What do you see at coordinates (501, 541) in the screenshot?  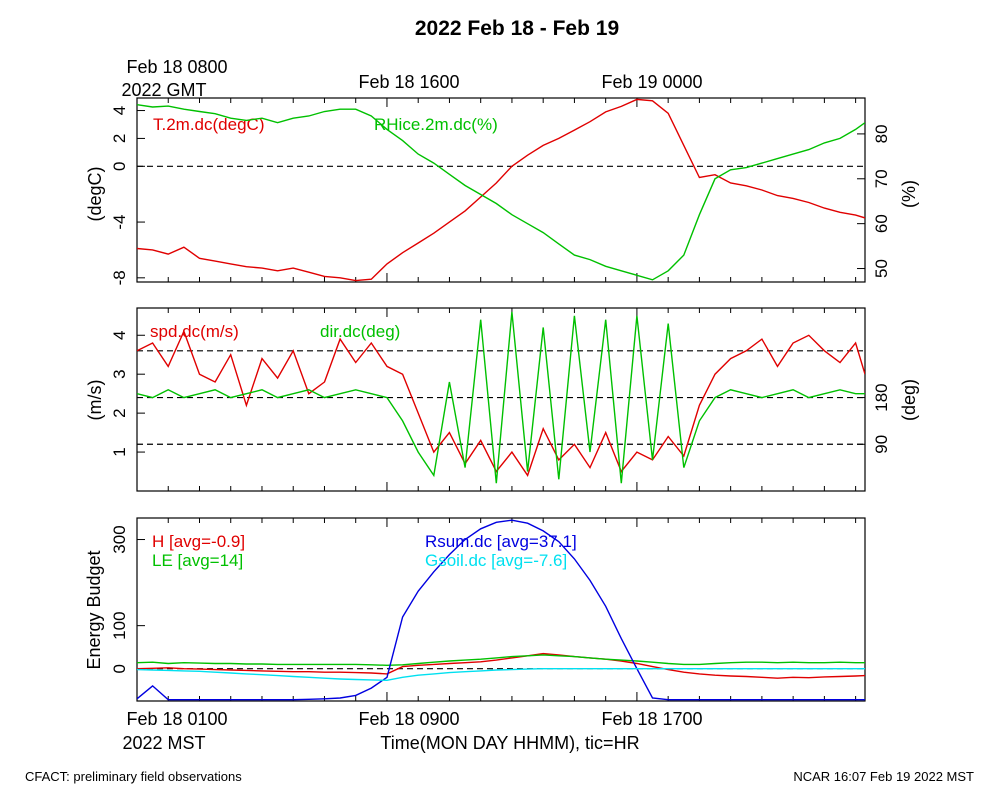 I see `legend-entry: Rsum.dc [avg=37.1]` at bounding box center [501, 541].